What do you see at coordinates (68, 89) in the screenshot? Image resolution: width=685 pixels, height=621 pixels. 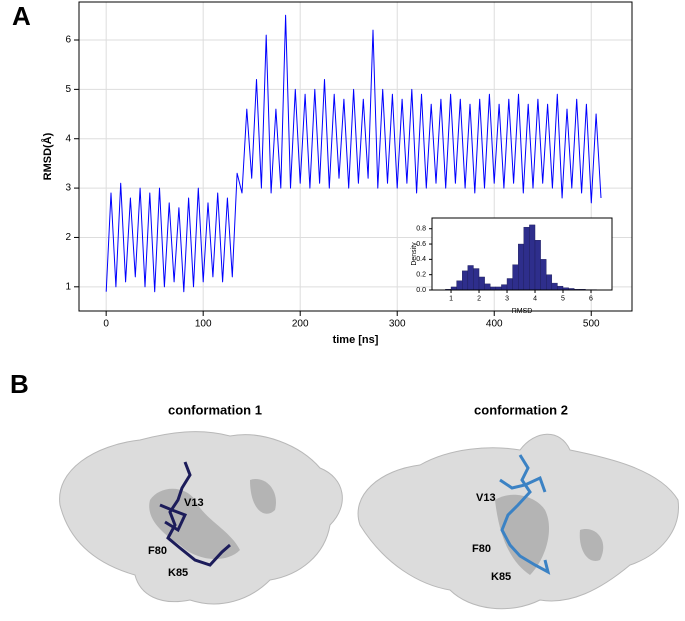 I see `y-tick-label: 5` at bounding box center [68, 89].